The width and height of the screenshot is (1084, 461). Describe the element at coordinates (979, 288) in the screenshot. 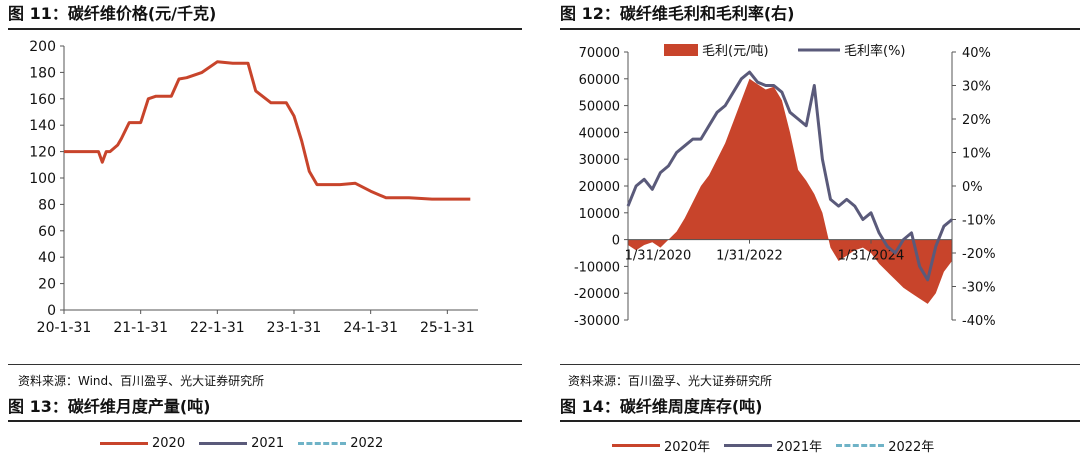

I see `fig12-right-tick-label: -30%` at that location.